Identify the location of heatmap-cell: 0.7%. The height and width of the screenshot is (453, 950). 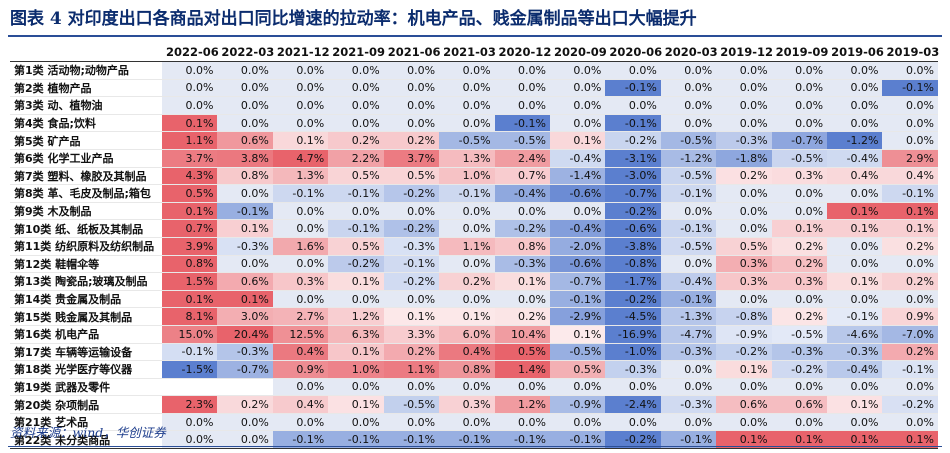
(190, 228).